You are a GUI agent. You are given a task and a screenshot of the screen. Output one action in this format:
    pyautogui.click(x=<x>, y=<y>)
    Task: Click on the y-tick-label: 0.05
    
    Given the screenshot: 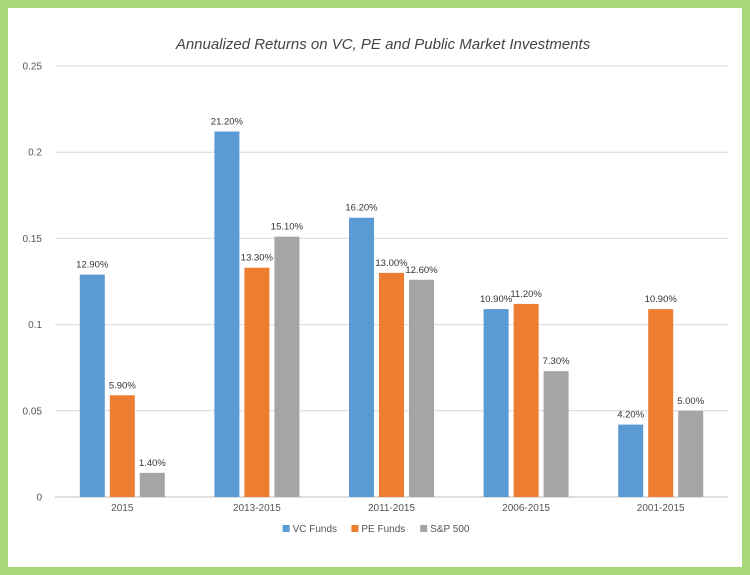 What is the action you would take?
    pyautogui.click(x=33, y=411)
    